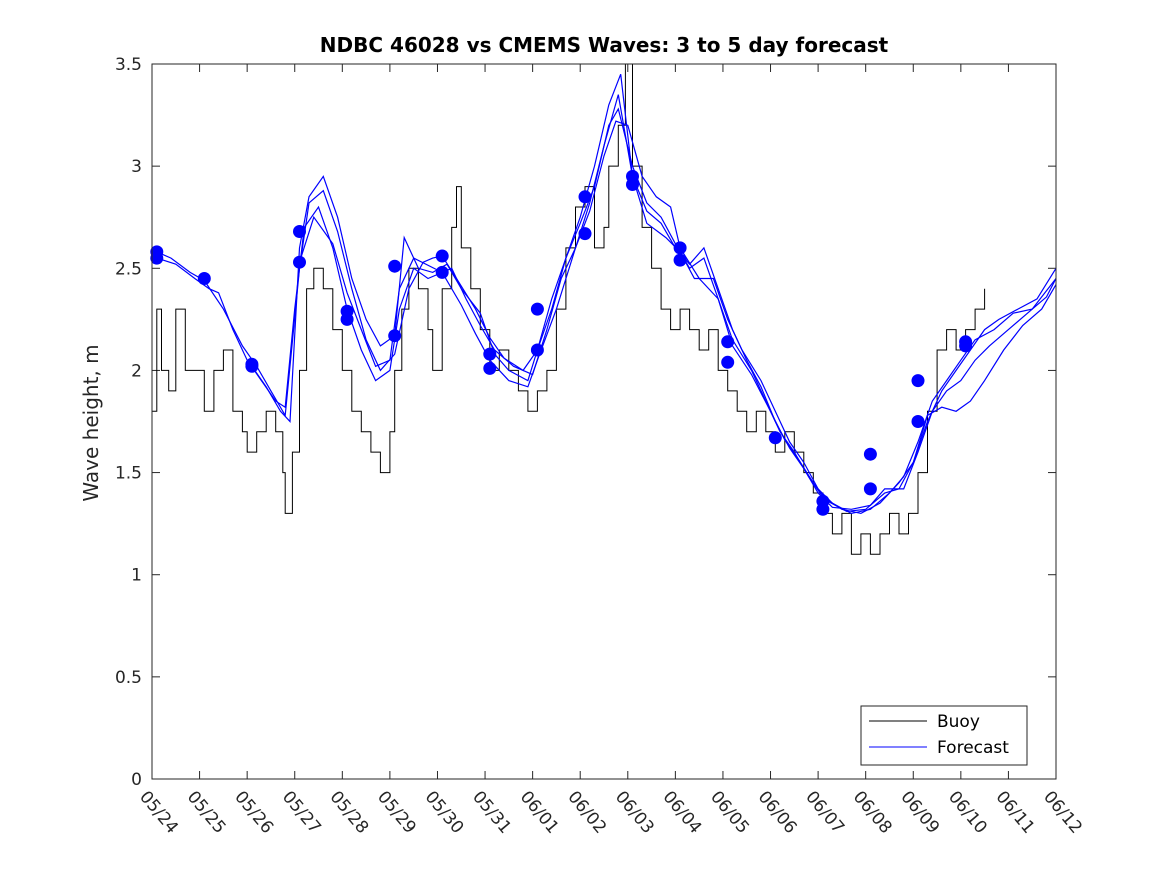  I want to click on y-axis-label: Wave height, m, so click(91, 422).